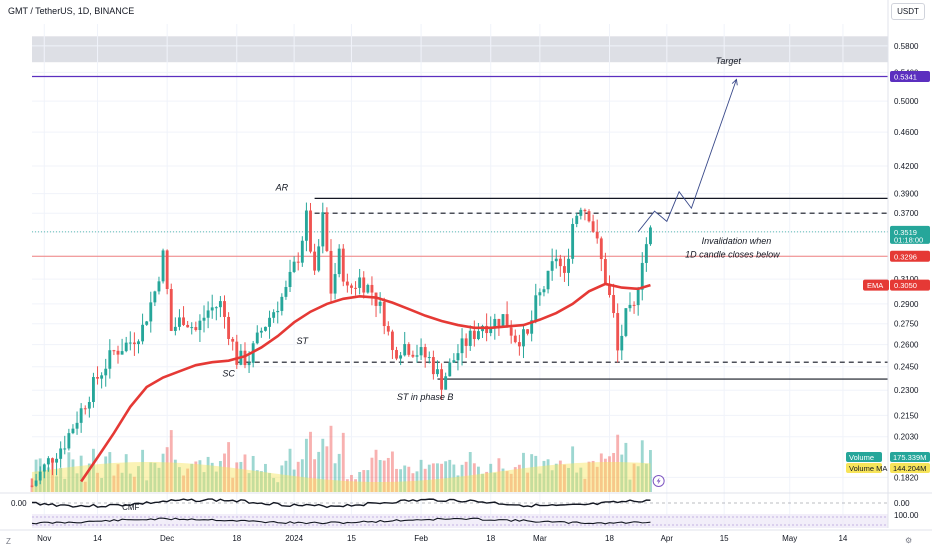 This screenshot has width=932, height=550. Describe the element at coordinates (44, 538) in the screenshot. I see `time-tick-label: Nov` at that location.